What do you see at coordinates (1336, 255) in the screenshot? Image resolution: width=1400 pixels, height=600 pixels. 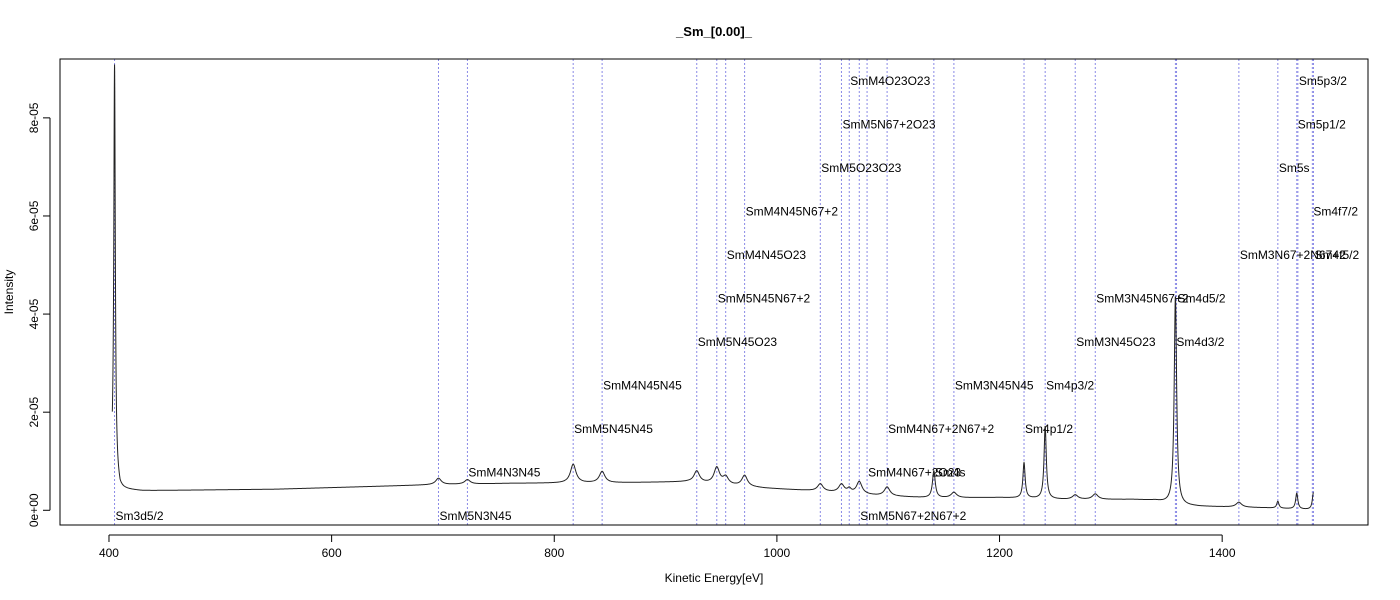 I see `peak-label: Sm4f5/2` at bounding box center [1336, 255].